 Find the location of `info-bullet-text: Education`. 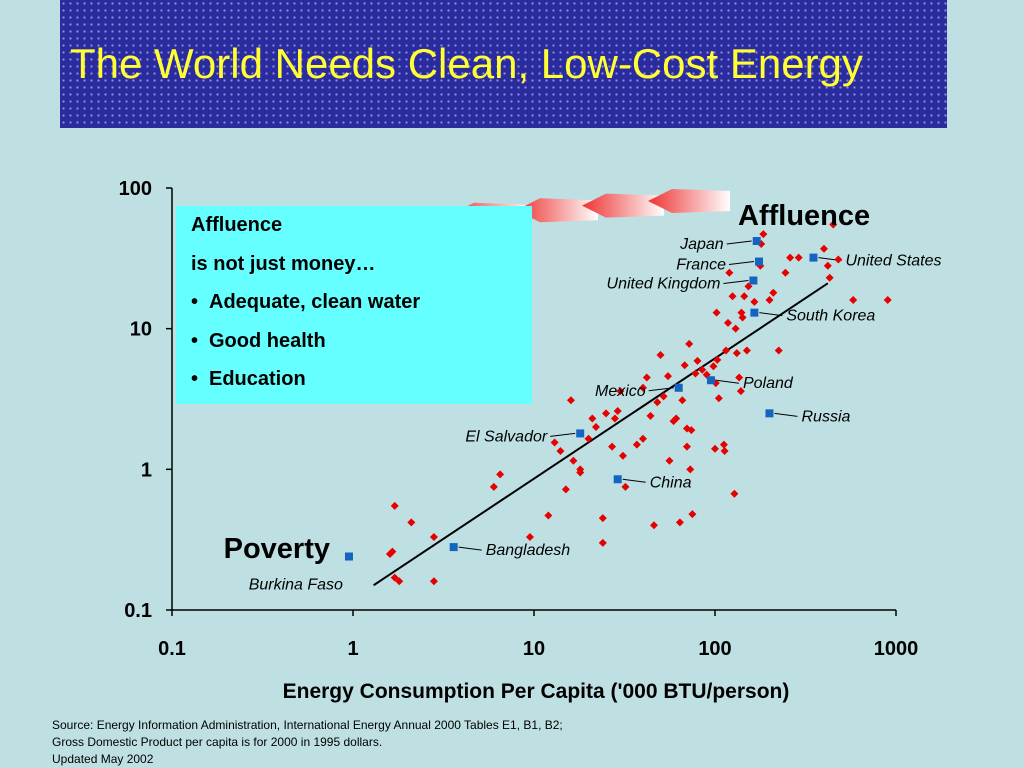

info-bullet-text: Education is located at coordinates (257, 379).